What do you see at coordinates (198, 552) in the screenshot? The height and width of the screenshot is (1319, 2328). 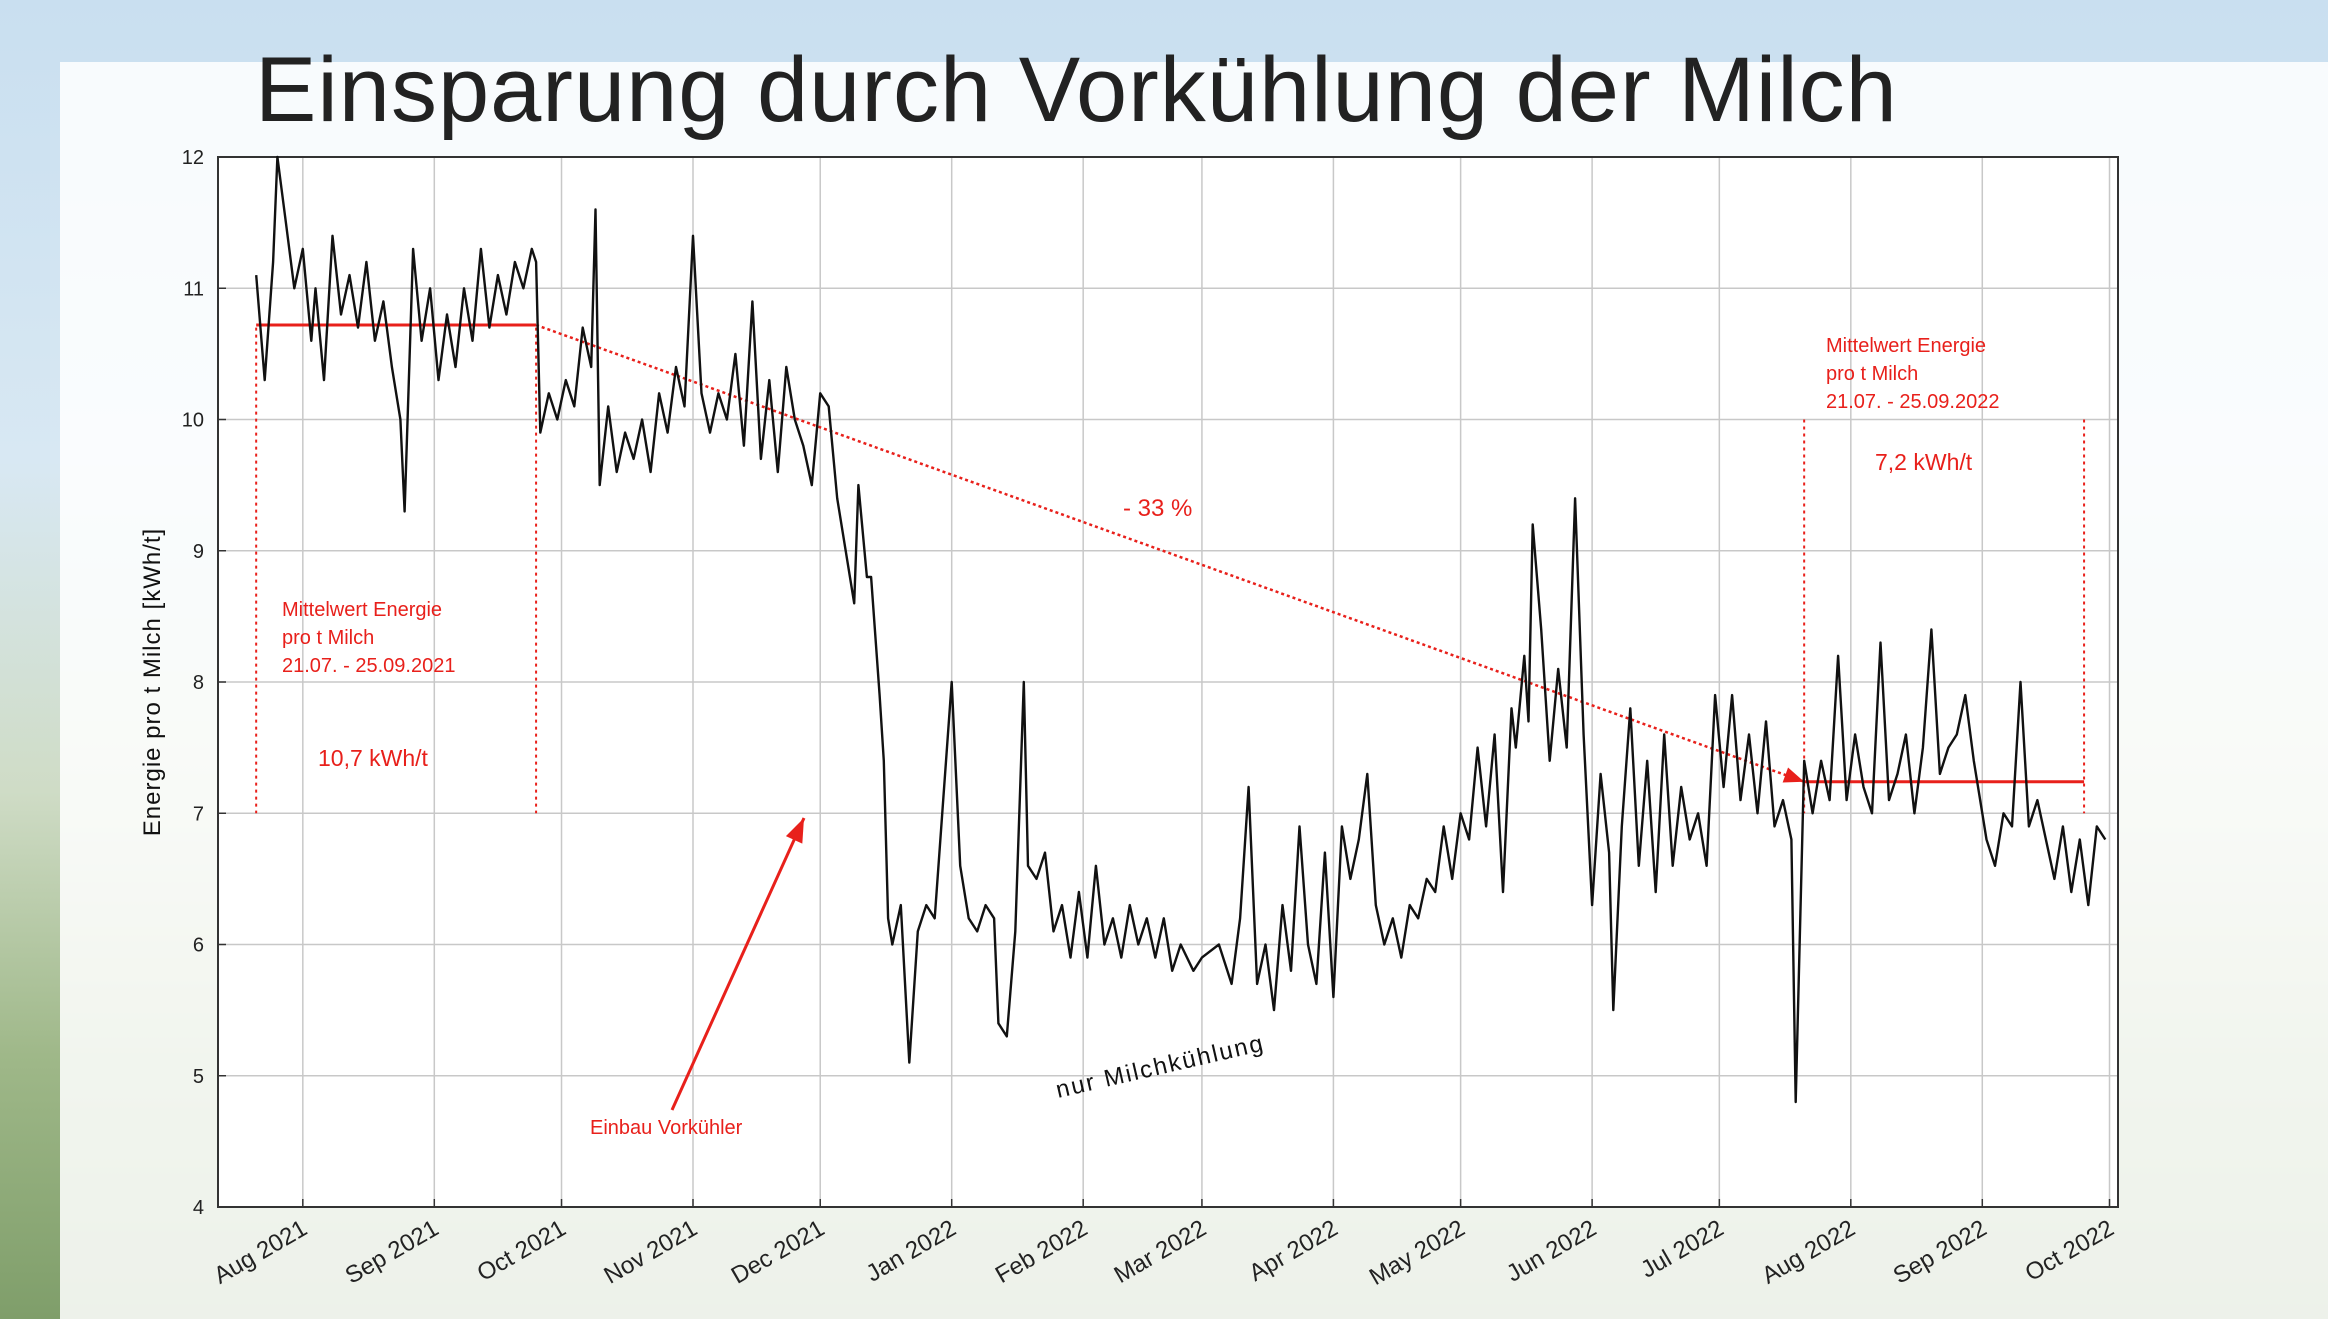 I see `y-tick-label: 9` at bounding box center [198, 552].